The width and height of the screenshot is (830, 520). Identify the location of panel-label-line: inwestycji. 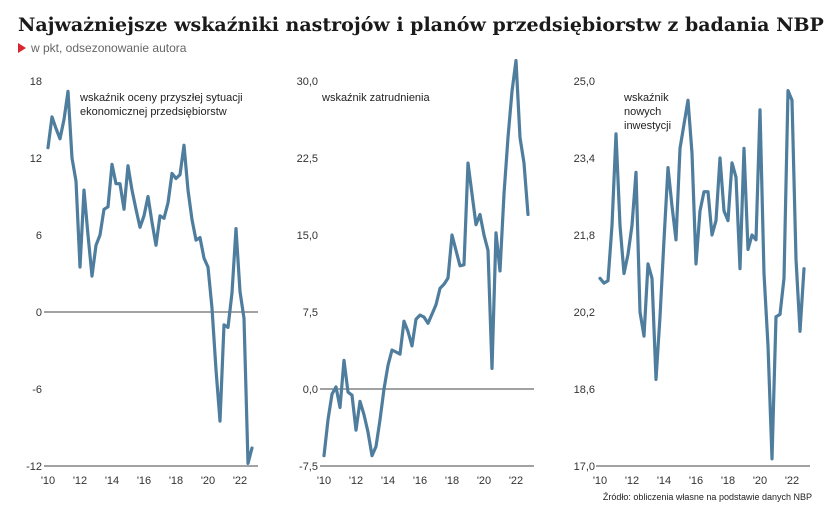
(647, 126).